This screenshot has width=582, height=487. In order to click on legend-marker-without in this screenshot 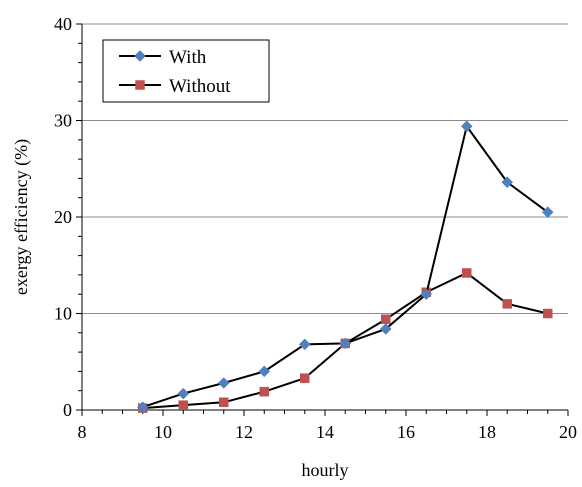, I will do `click(140, 85)`.